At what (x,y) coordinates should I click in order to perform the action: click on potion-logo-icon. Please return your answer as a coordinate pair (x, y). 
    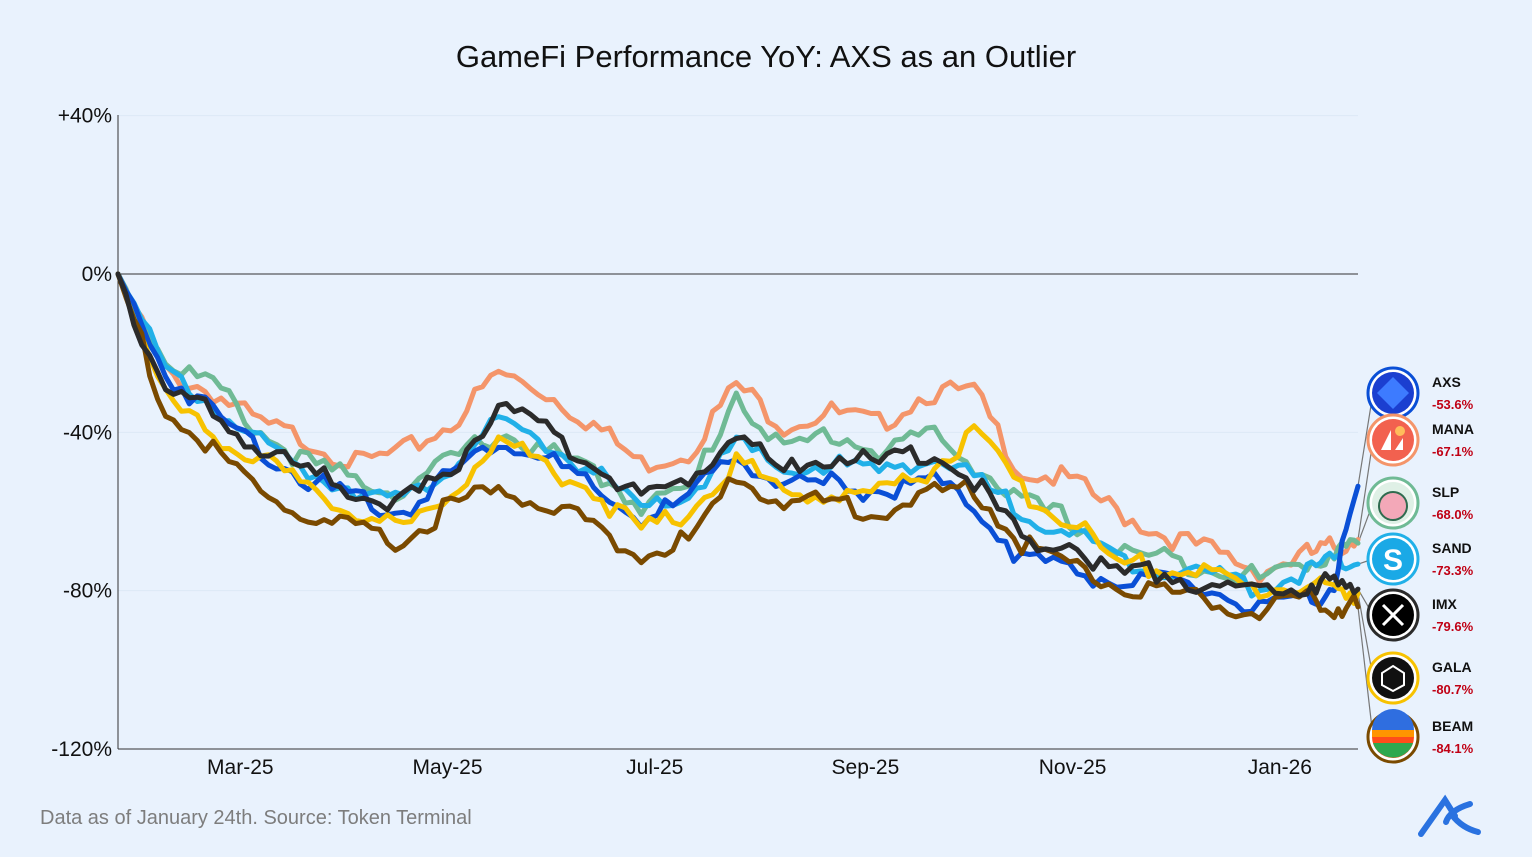
    Looking at the image, I should click on (1393, 503).